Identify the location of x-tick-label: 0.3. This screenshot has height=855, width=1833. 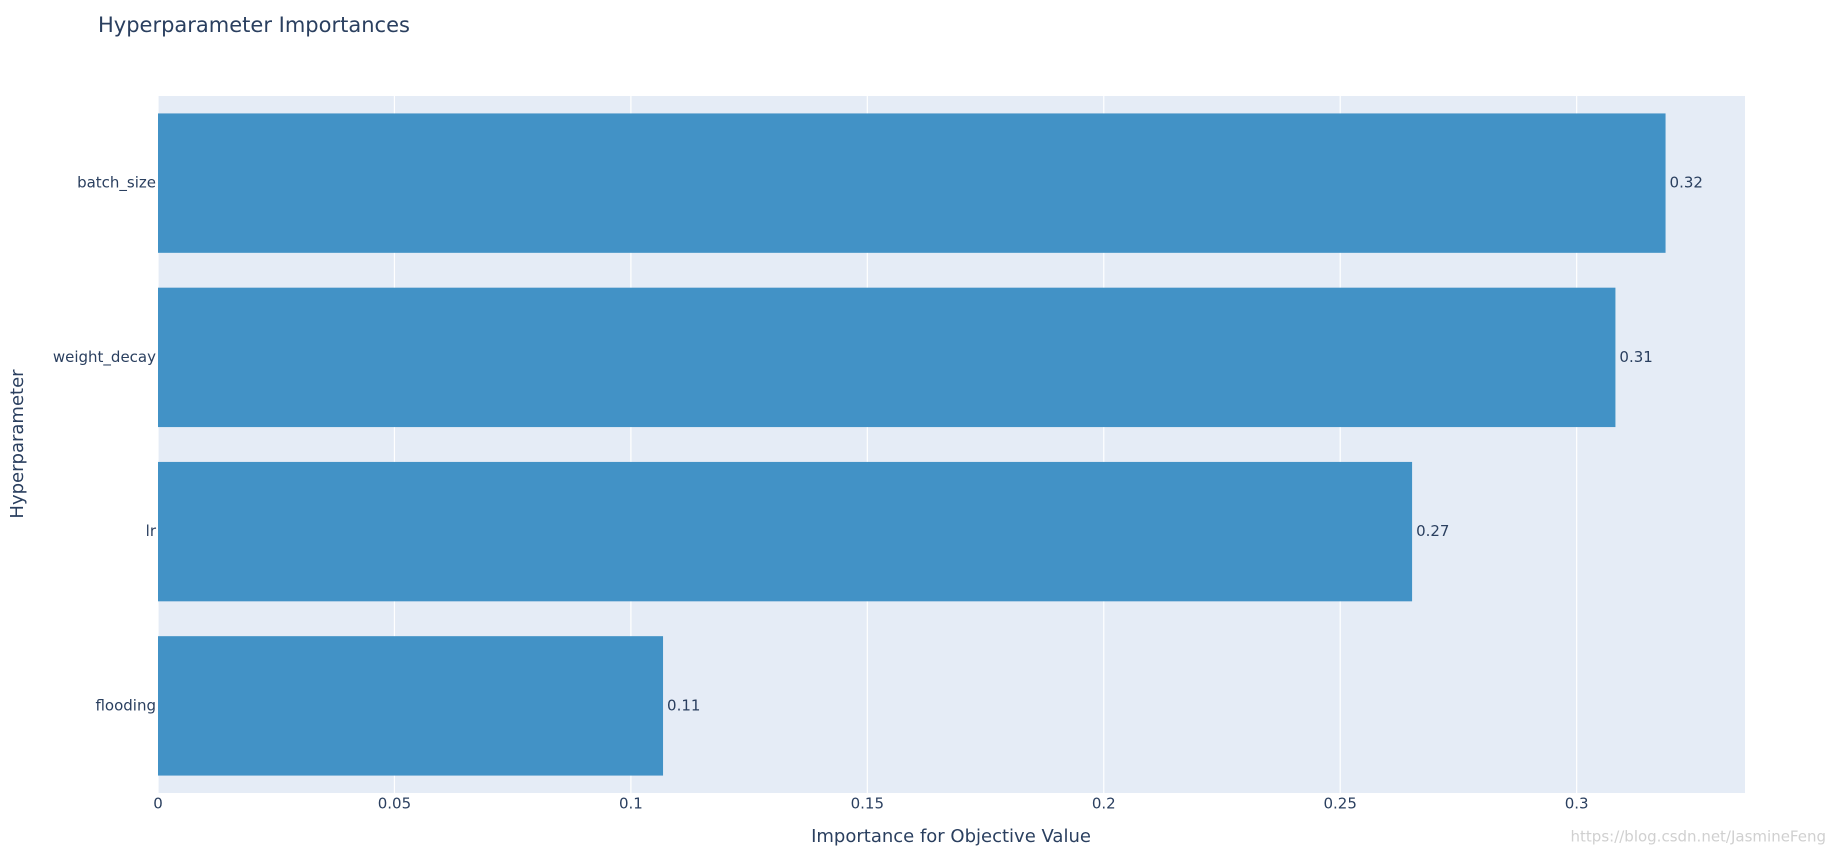
(1577, 804).